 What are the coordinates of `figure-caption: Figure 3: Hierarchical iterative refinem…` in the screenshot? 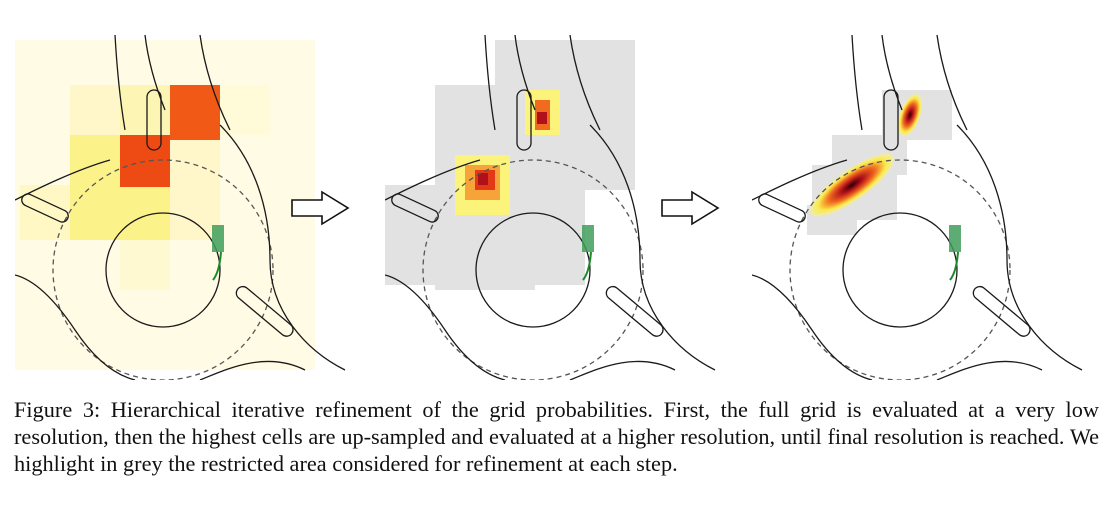 It's located at (556, 436).